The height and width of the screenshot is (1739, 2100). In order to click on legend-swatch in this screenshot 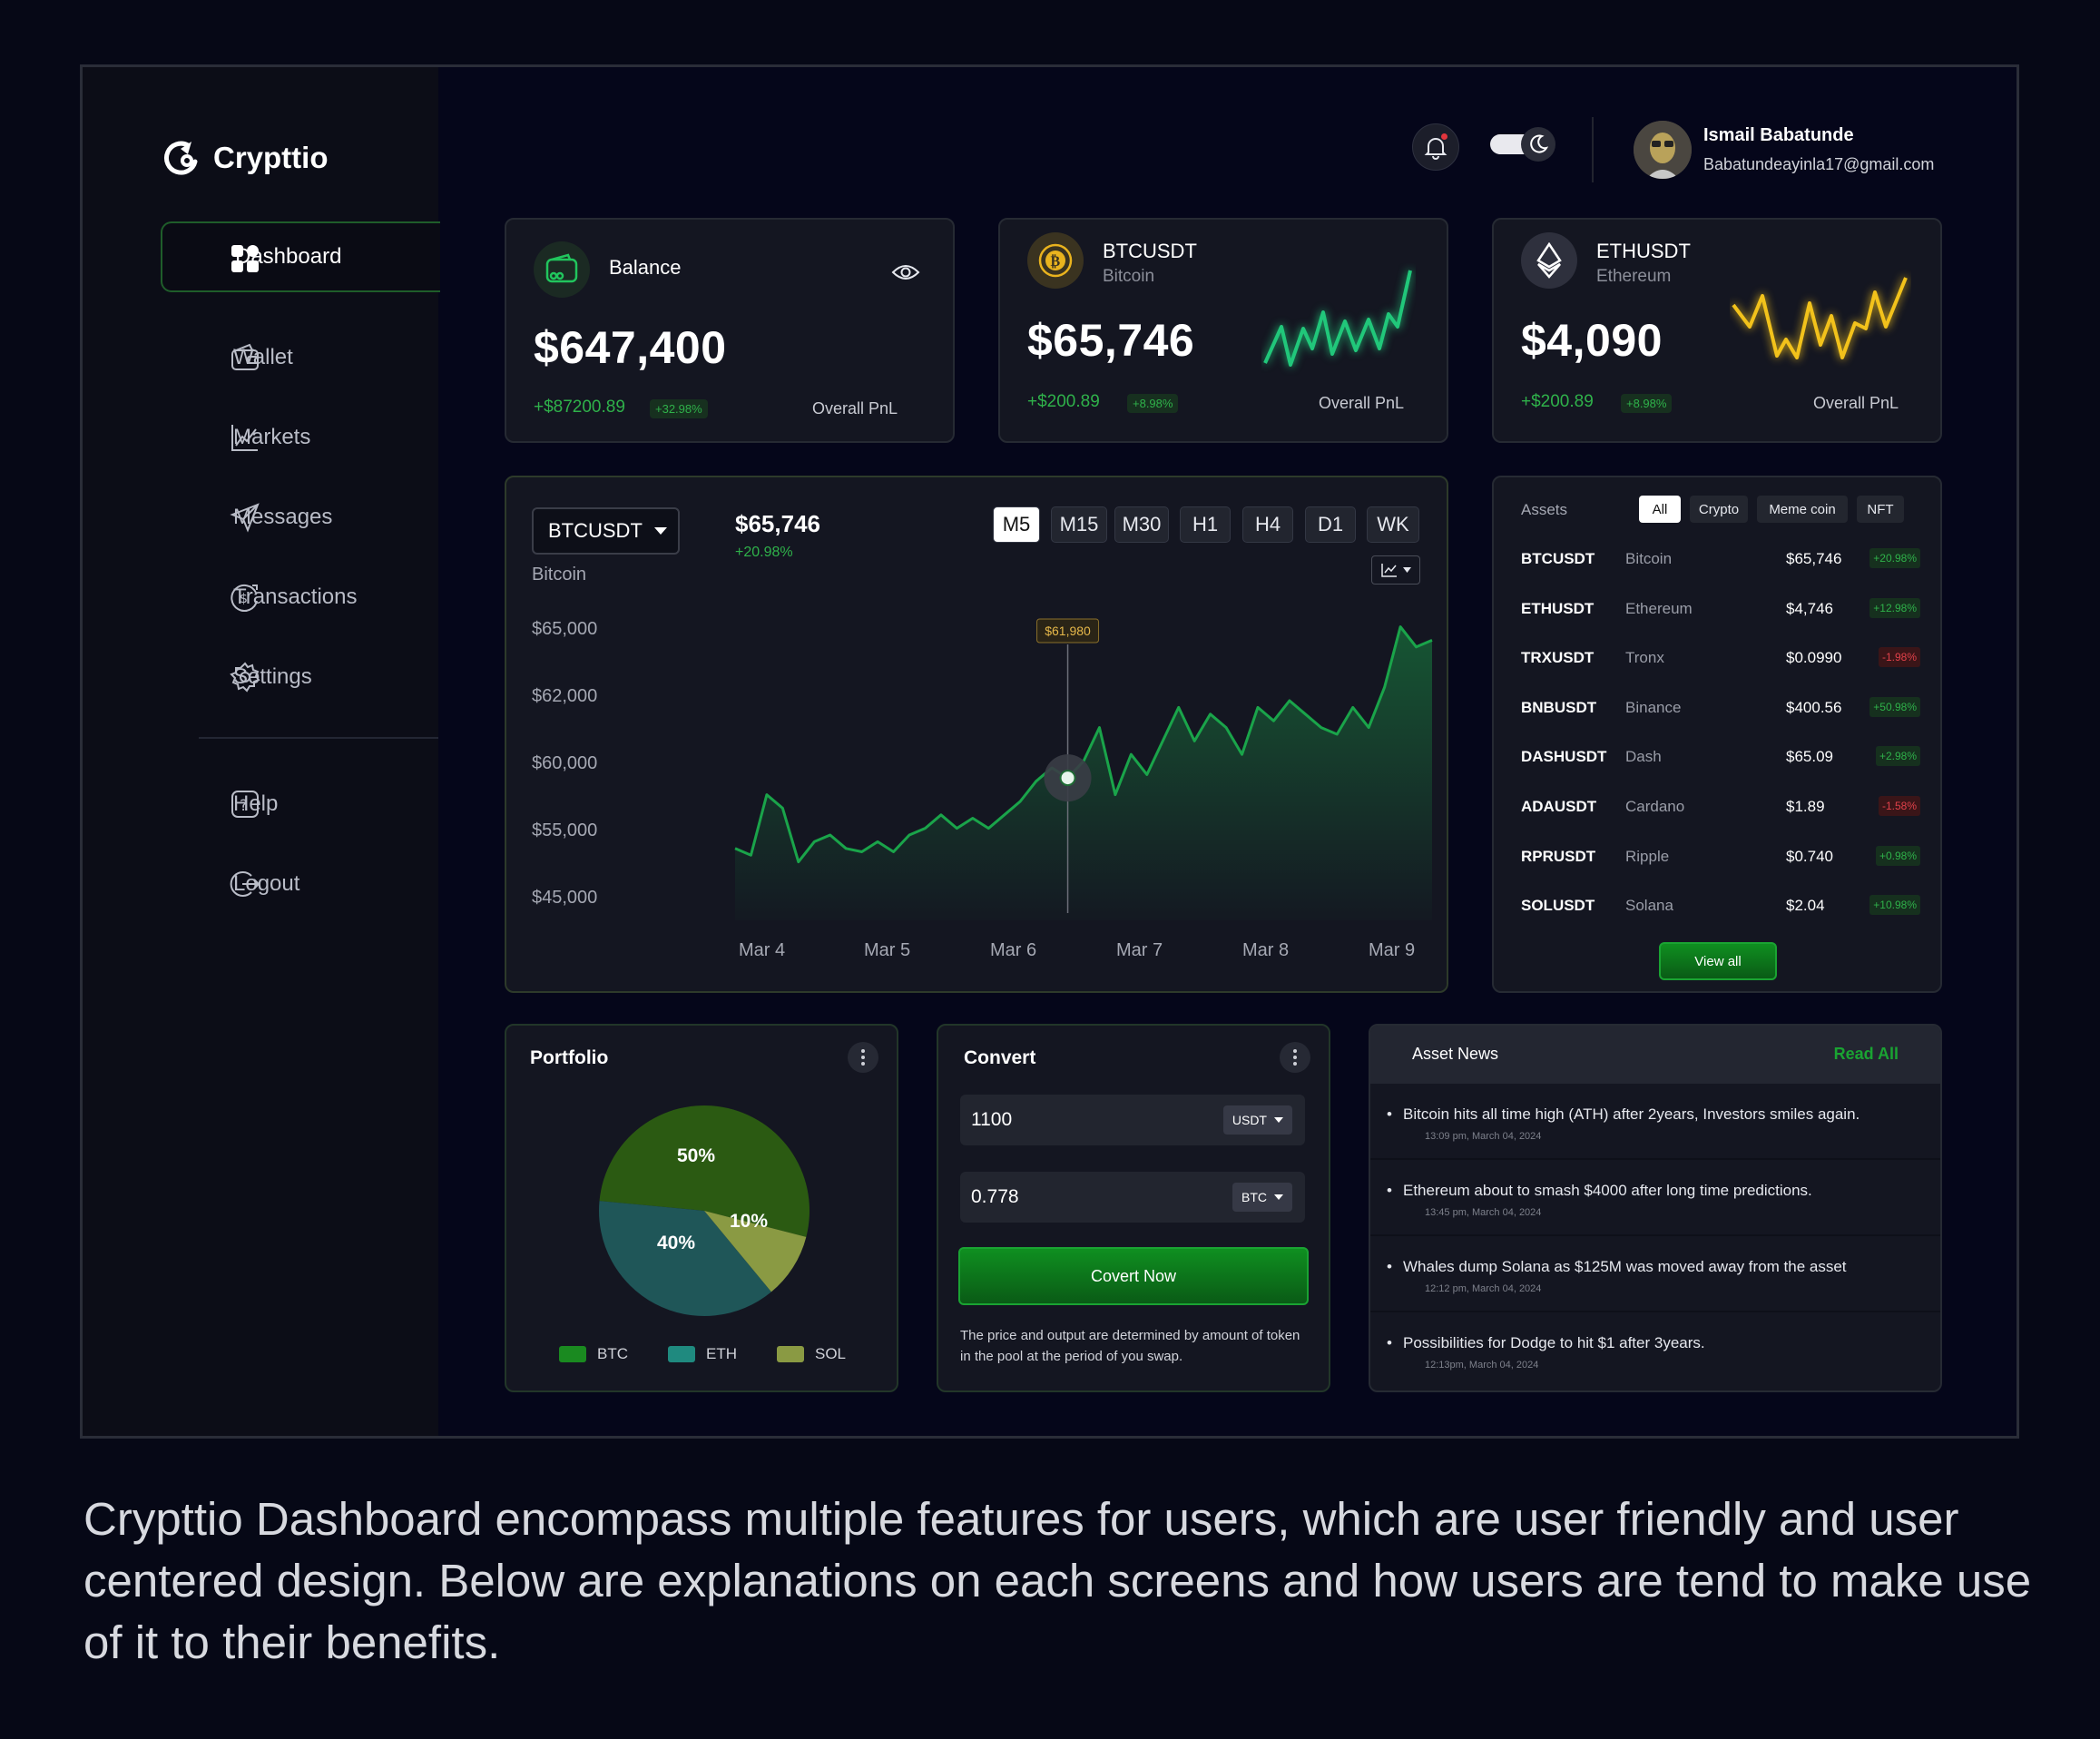, I will do `click(572, 1354)`.